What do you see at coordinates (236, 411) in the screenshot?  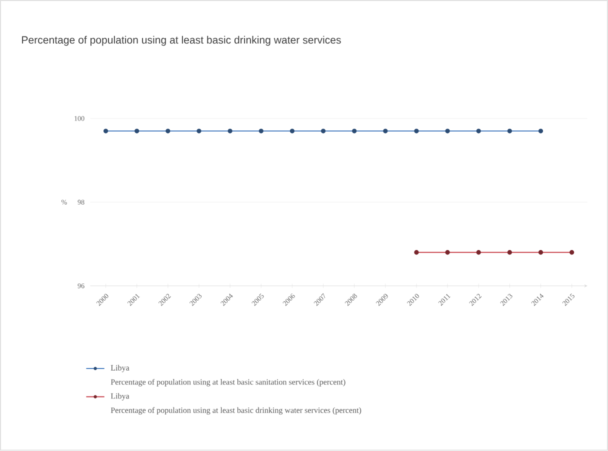 I see `text: Percentage of population using at least basic drinking water services (percent)` at bounding box center [236, 411].